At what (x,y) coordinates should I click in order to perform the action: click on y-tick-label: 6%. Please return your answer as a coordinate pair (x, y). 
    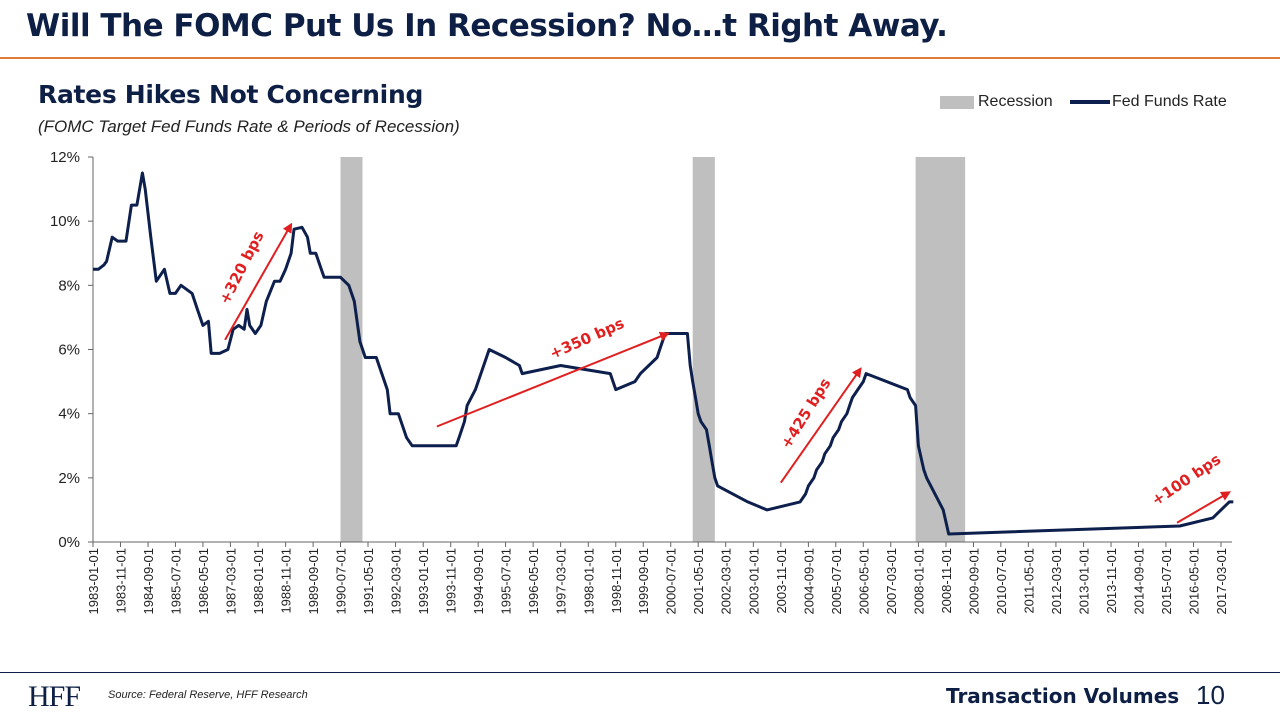
    Looking at the image, I should click on (69, 350).